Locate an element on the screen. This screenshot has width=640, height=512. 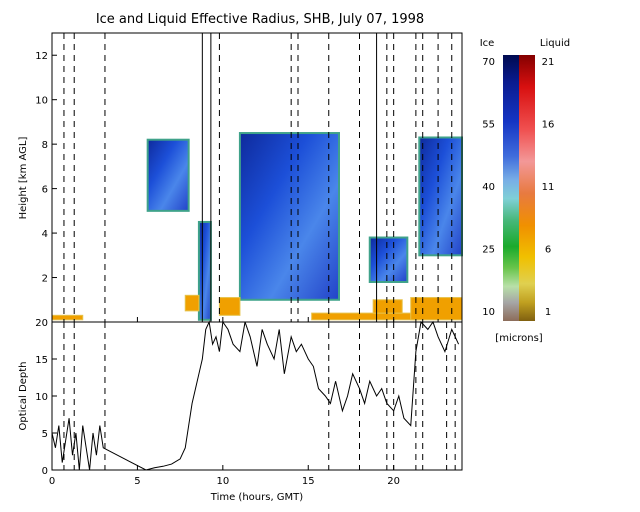
colorbars: Ice Liquid 70 55 40 25 10 21 16 11 6 1 [microns] is located at coordinates (525, 191).